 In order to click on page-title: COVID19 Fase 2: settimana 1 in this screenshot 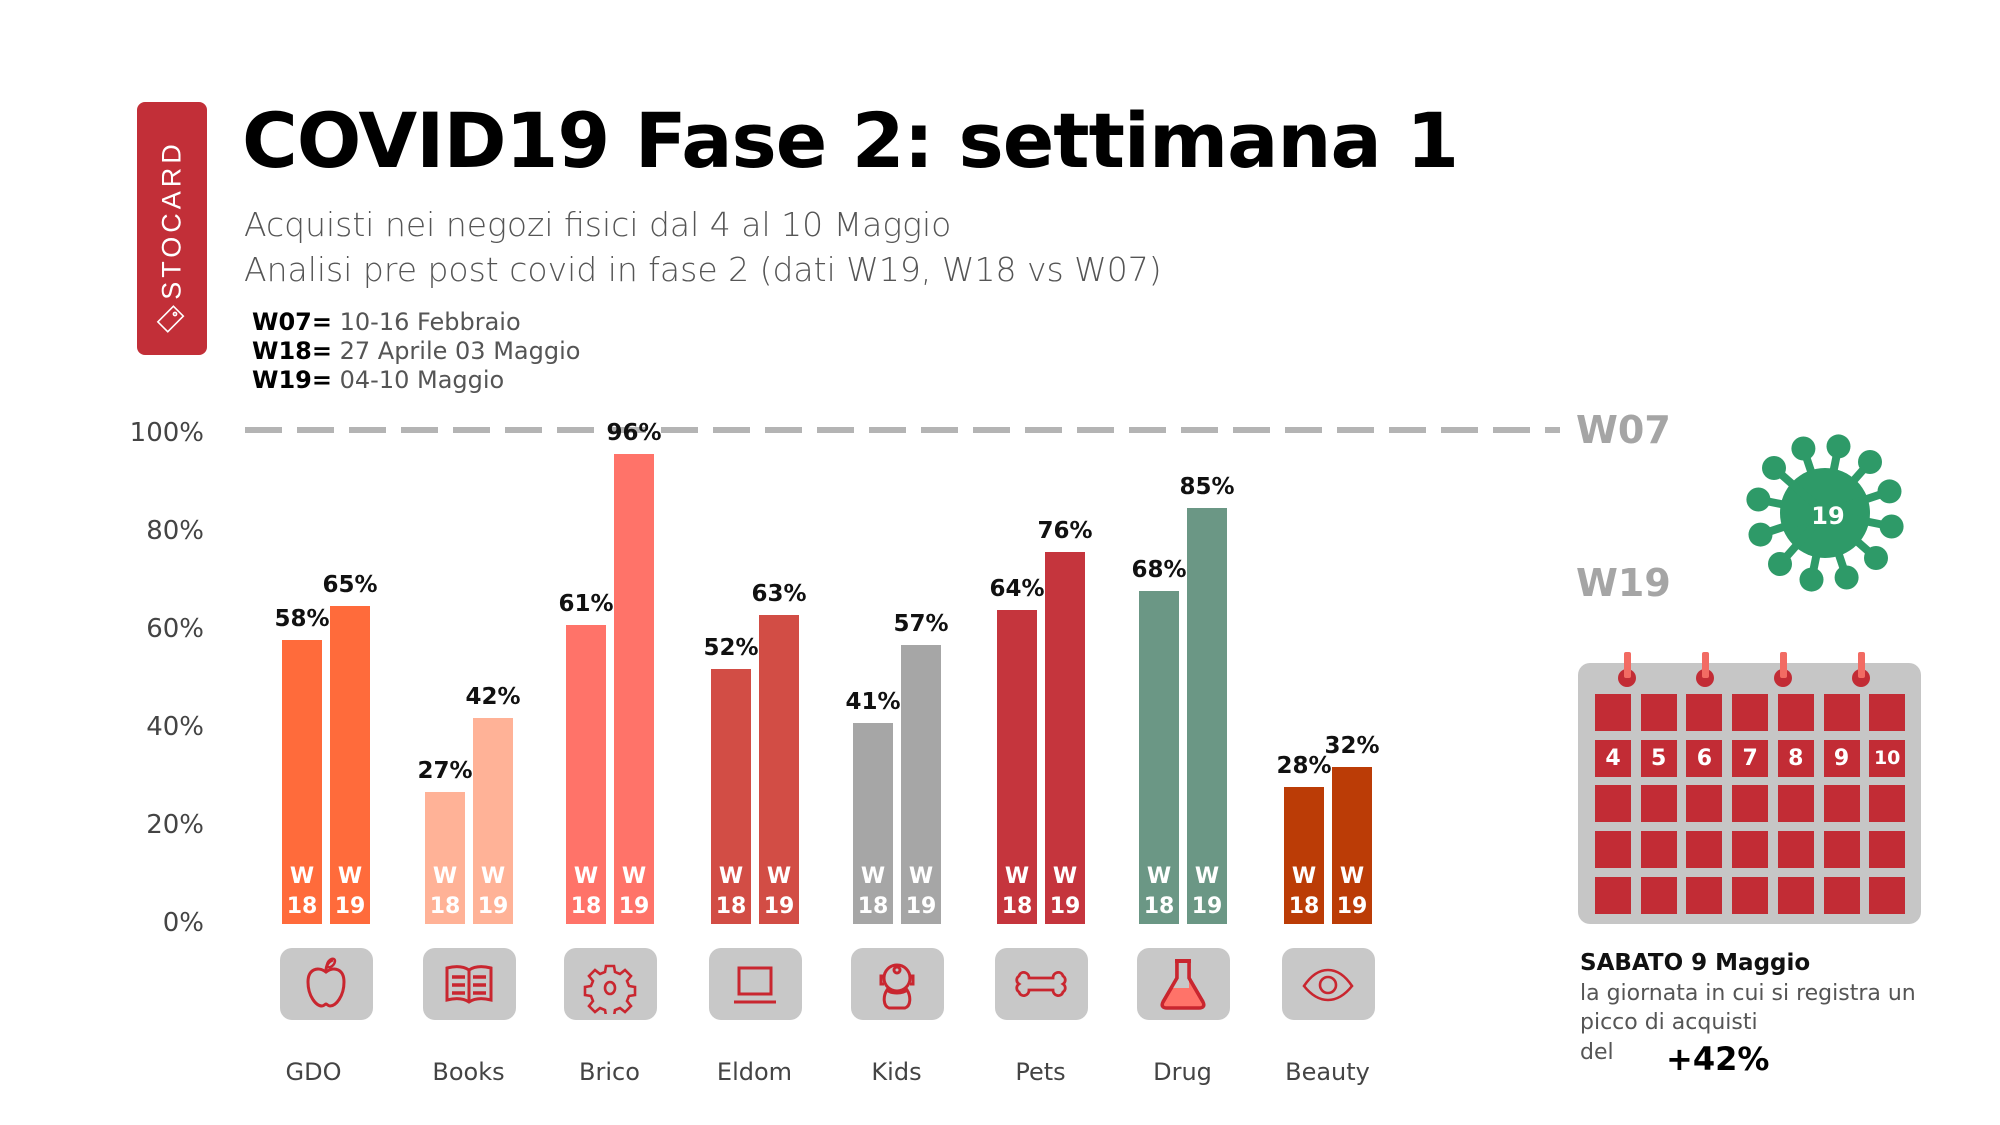, I will do `click(850, 140)`.